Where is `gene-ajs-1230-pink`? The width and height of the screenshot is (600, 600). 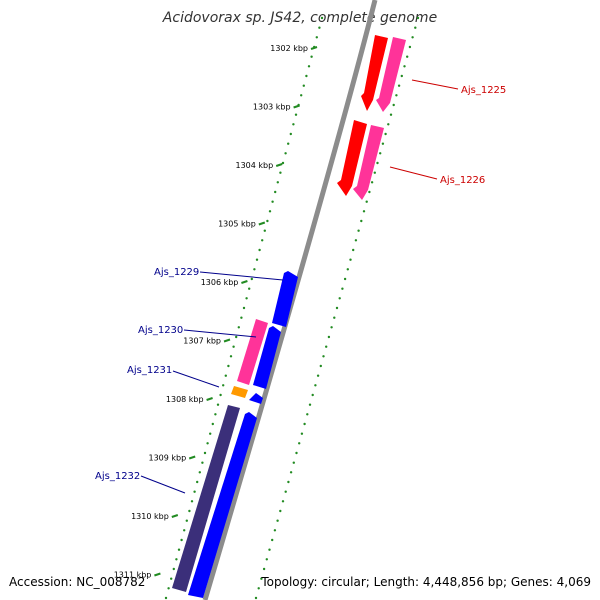 gene-ajs-1230-pink is located at coordinates (252, 352).